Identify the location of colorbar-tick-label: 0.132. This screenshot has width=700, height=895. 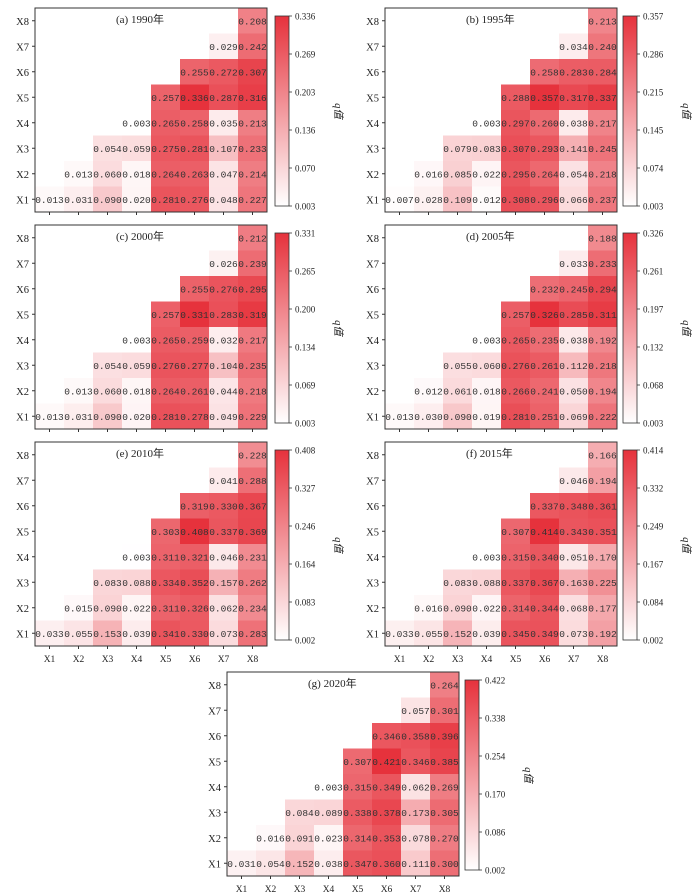
(653, 348).